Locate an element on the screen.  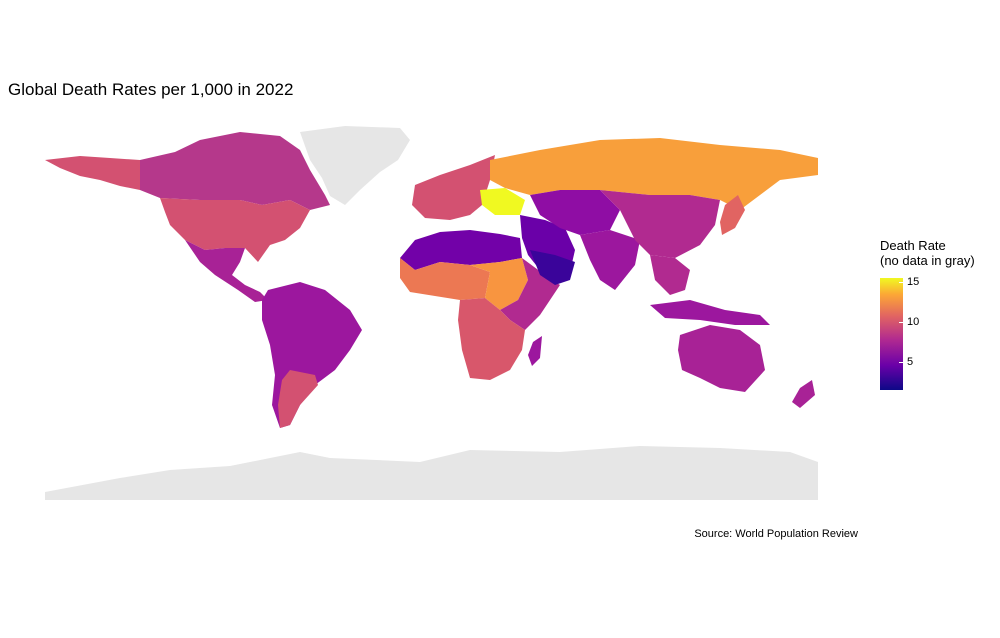
legend-tick-5: 5 is located at coordinates (910, 362).